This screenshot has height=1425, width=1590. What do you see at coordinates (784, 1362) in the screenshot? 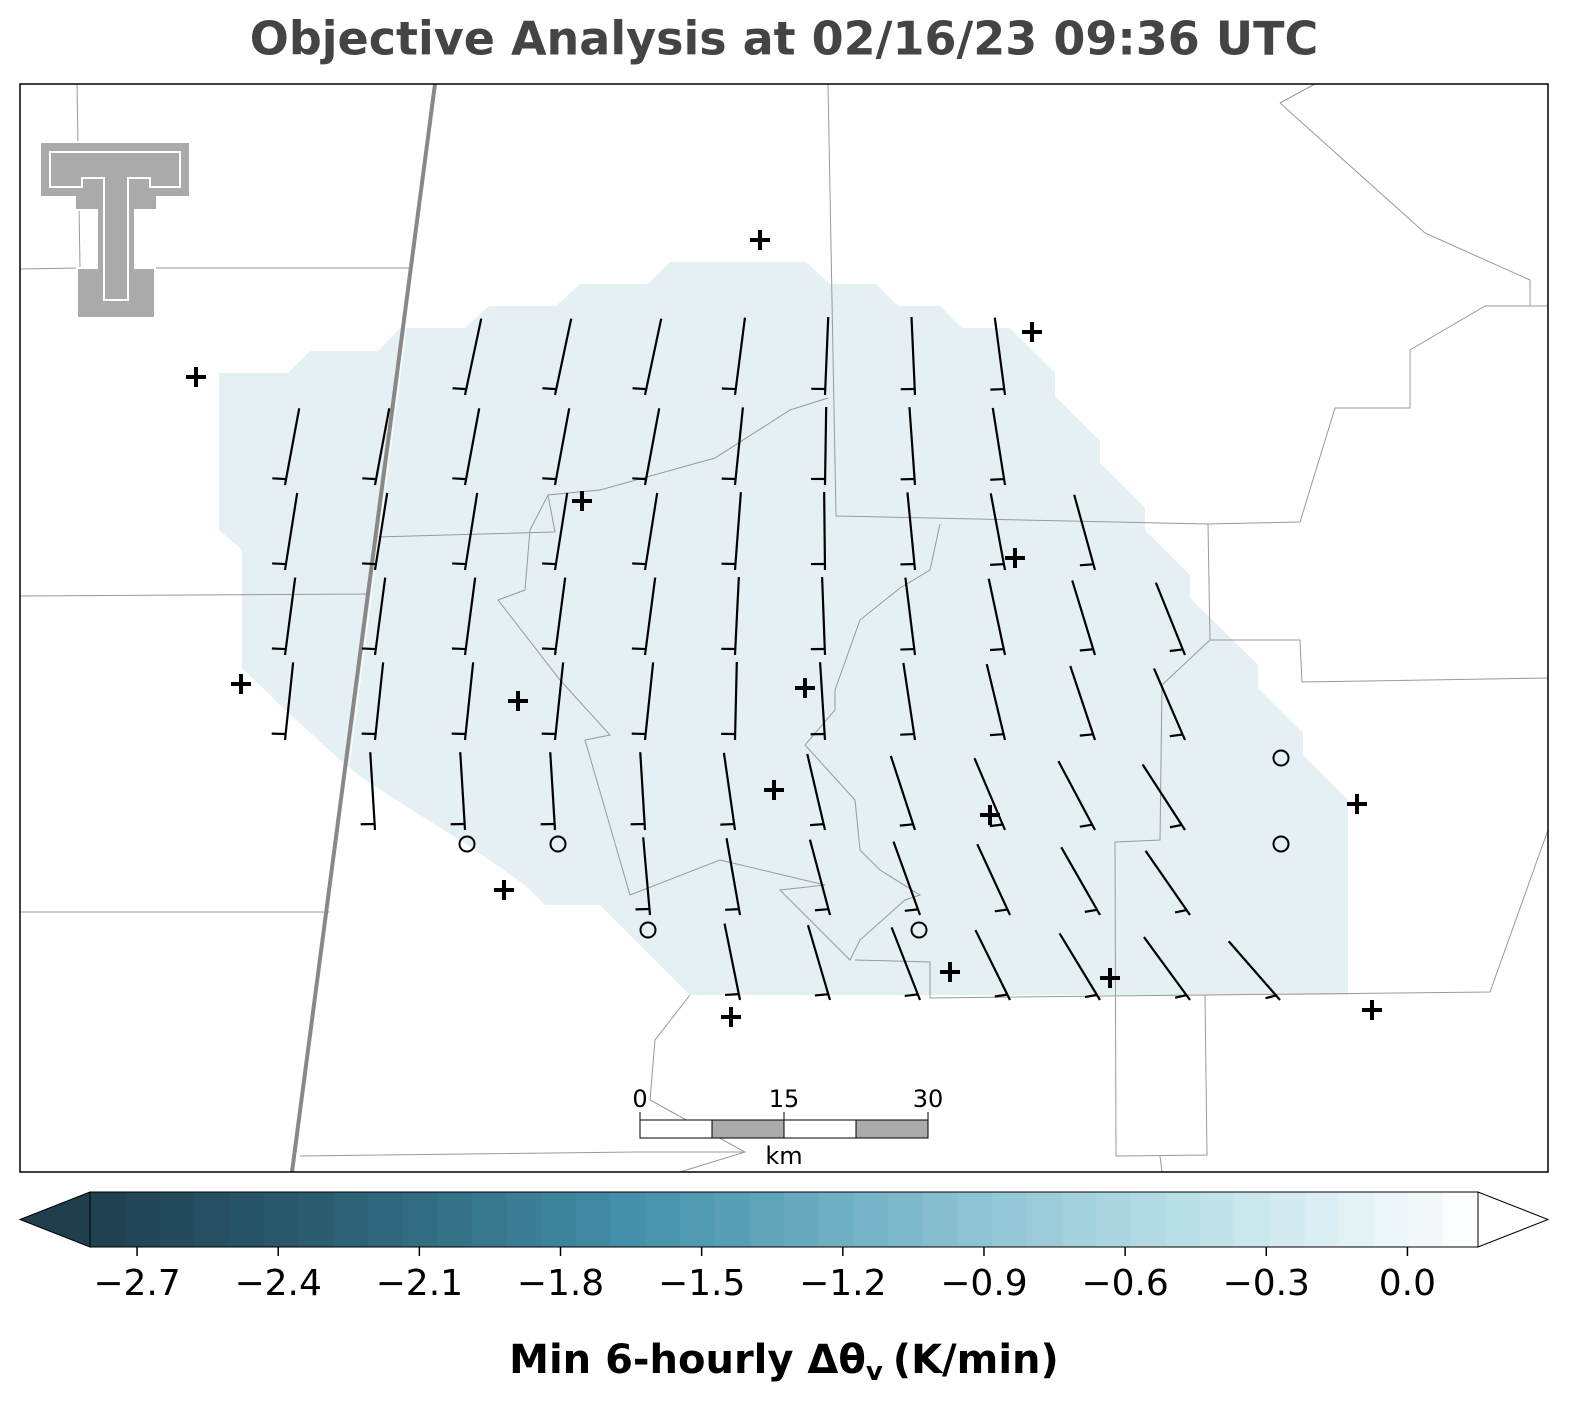
I see `colorbar-label: Min 6-hourly Δθv (K/min)` at bounding box center [784, 1362].